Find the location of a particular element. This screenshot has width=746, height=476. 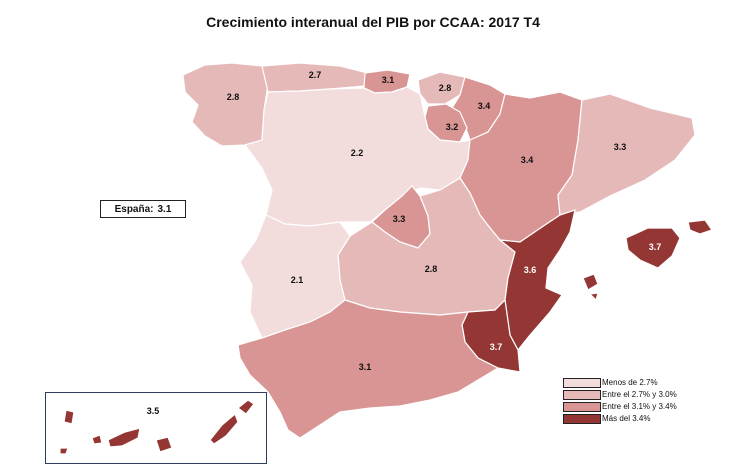

label-castilla-la-mancha: 2.8 is located at coordinates (431, 269).